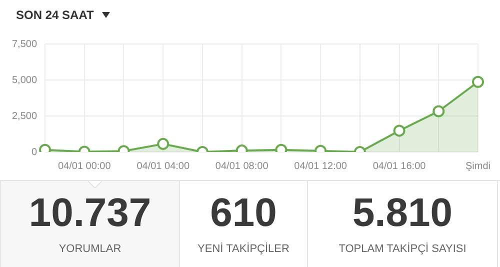  I want to click on x-tick-label: 04/01 16:00, so click(399, 166).